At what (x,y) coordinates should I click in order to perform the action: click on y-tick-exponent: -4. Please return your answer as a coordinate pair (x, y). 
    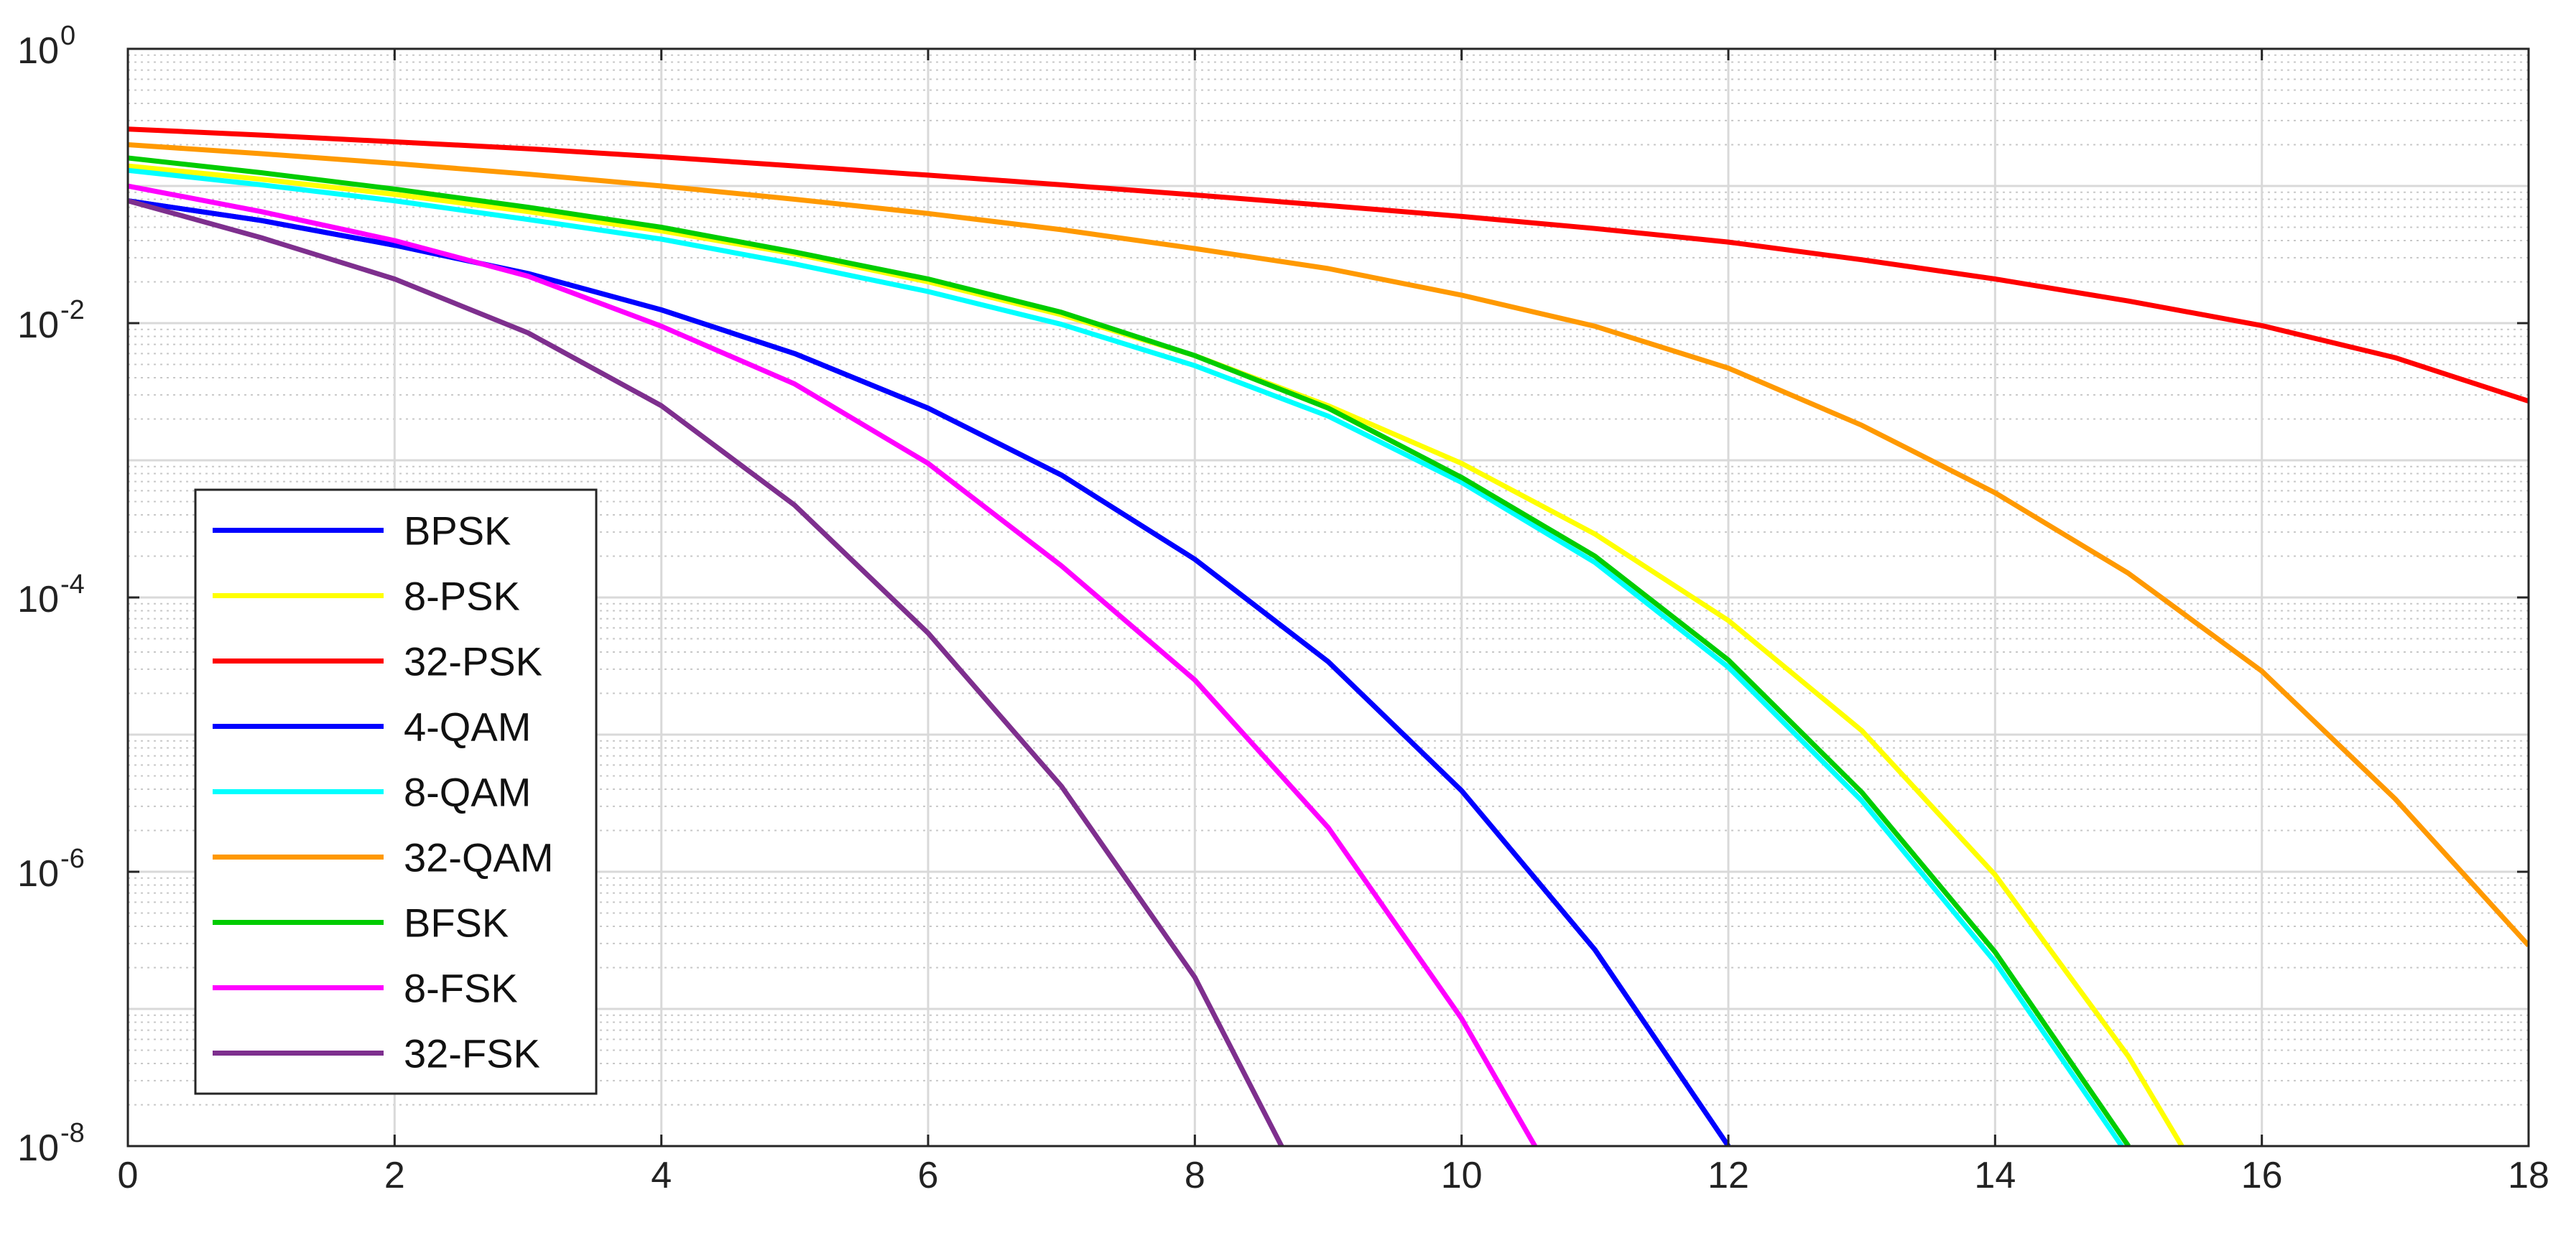
    Looking at the image, I should click on (72, 584).